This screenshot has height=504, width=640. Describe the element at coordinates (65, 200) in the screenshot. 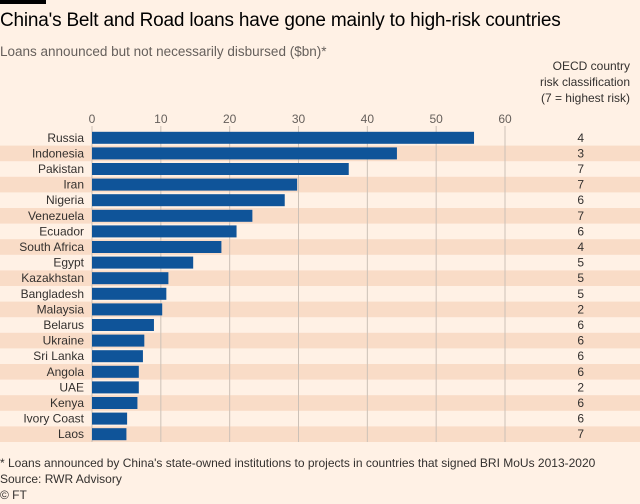

I see `category-label: Nigeria` at that location.